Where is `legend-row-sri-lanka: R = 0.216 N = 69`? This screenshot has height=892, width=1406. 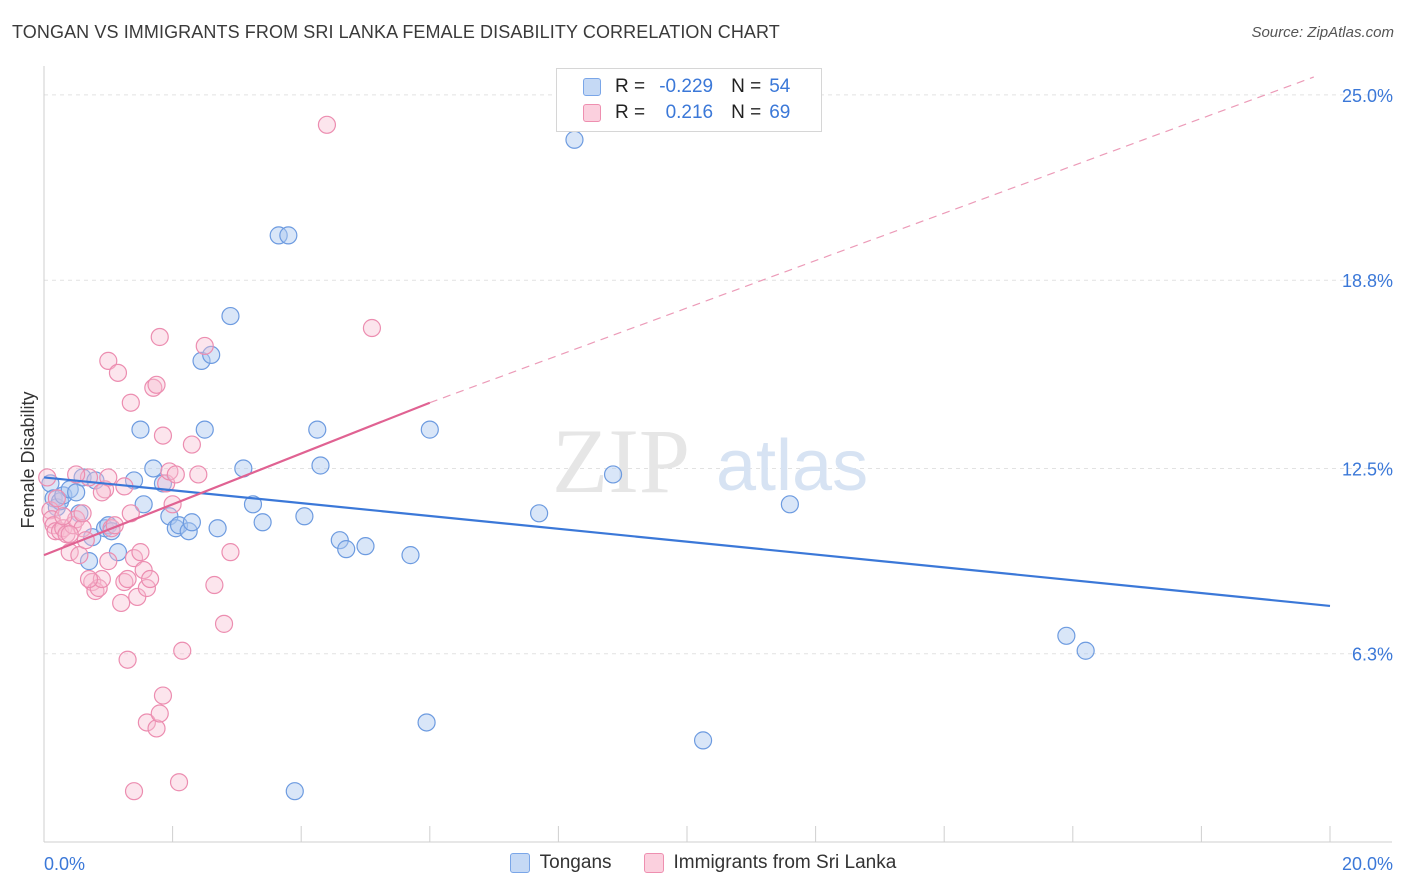
legend-row-sri-lanka: R = 0.216 N = 69 is located at coordinates (686, 113).